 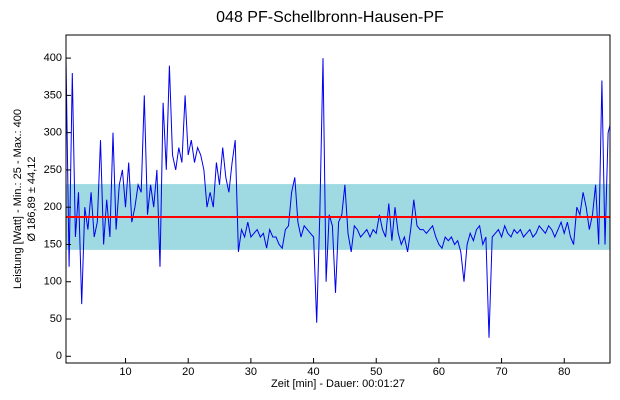 What do you see at coordinates (56, 319) in the screenshot?
I see `y-tick-label: 50` at bounding box center [56, 319].